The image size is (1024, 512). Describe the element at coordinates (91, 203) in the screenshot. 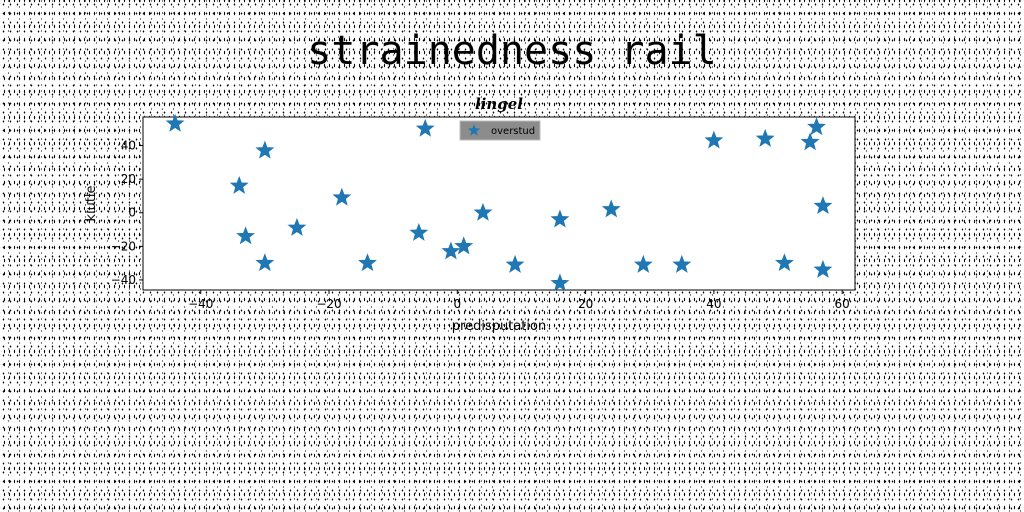

I see `y-axis-label: kiutle` at that location.